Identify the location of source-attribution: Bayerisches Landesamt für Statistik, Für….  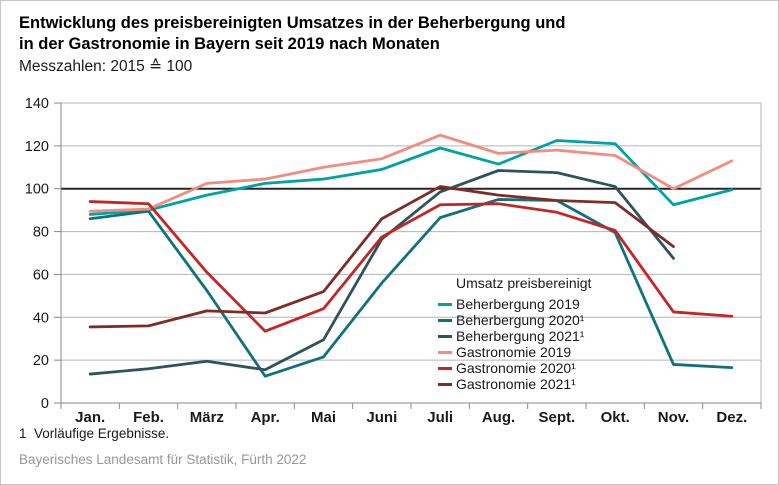
(163, 459).